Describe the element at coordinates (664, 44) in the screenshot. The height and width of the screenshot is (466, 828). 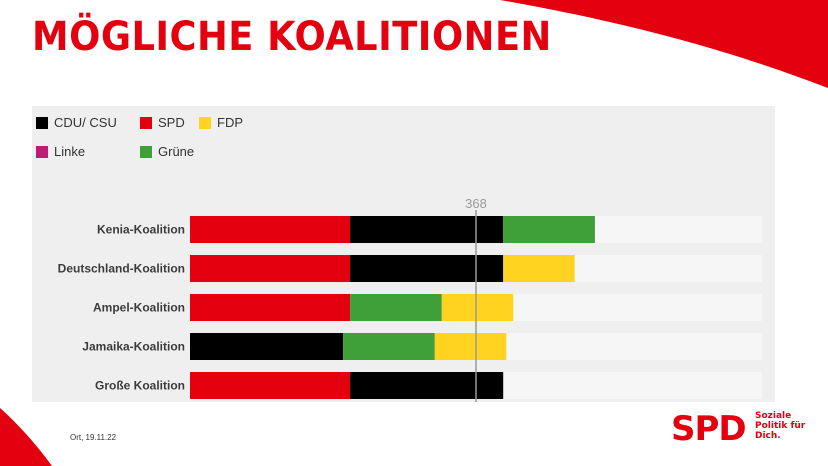
I see `top-right-swoosh` at that location.